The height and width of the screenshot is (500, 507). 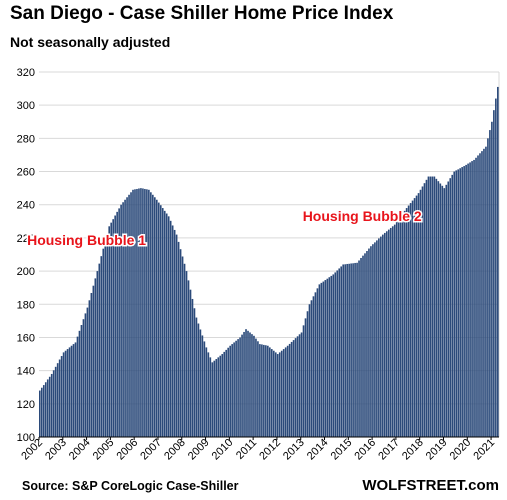 I want to click on x-tick-label: 2013, so click(x=294, y=450).